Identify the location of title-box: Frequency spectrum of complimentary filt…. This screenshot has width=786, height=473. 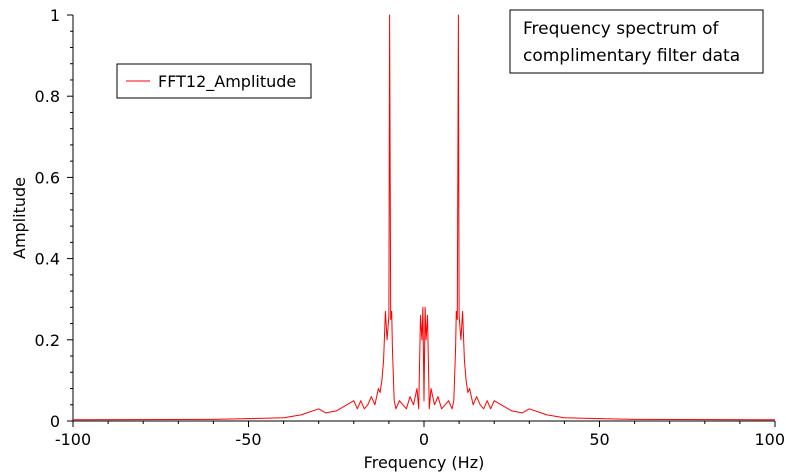
(636, 41).